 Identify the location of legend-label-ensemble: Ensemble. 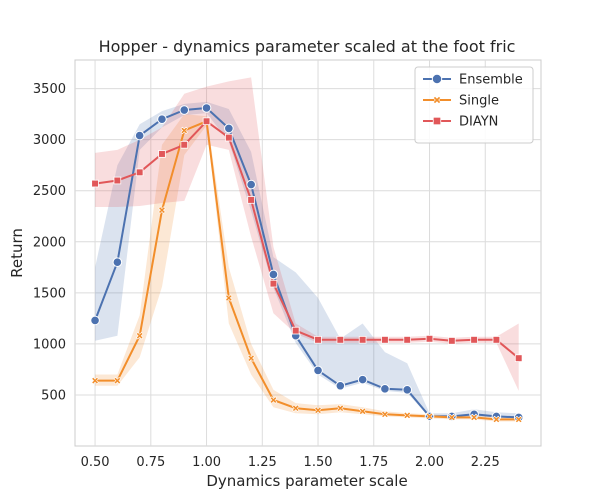
(491, 80).